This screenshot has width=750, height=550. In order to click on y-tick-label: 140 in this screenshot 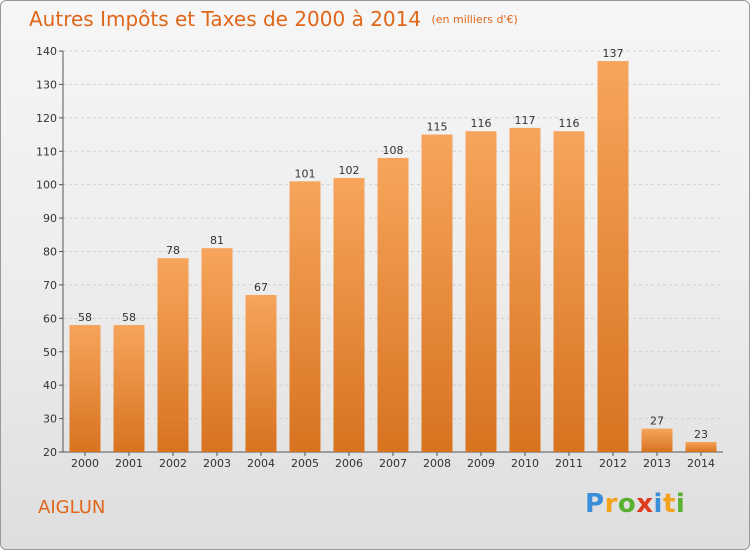, I will do `click(46, 51)`.